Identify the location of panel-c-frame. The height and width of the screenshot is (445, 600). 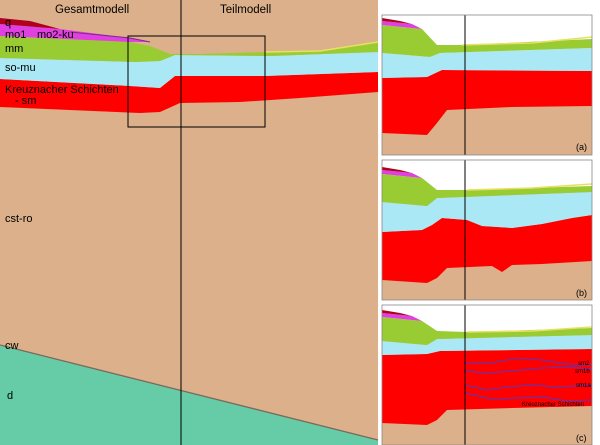
(487, 374).